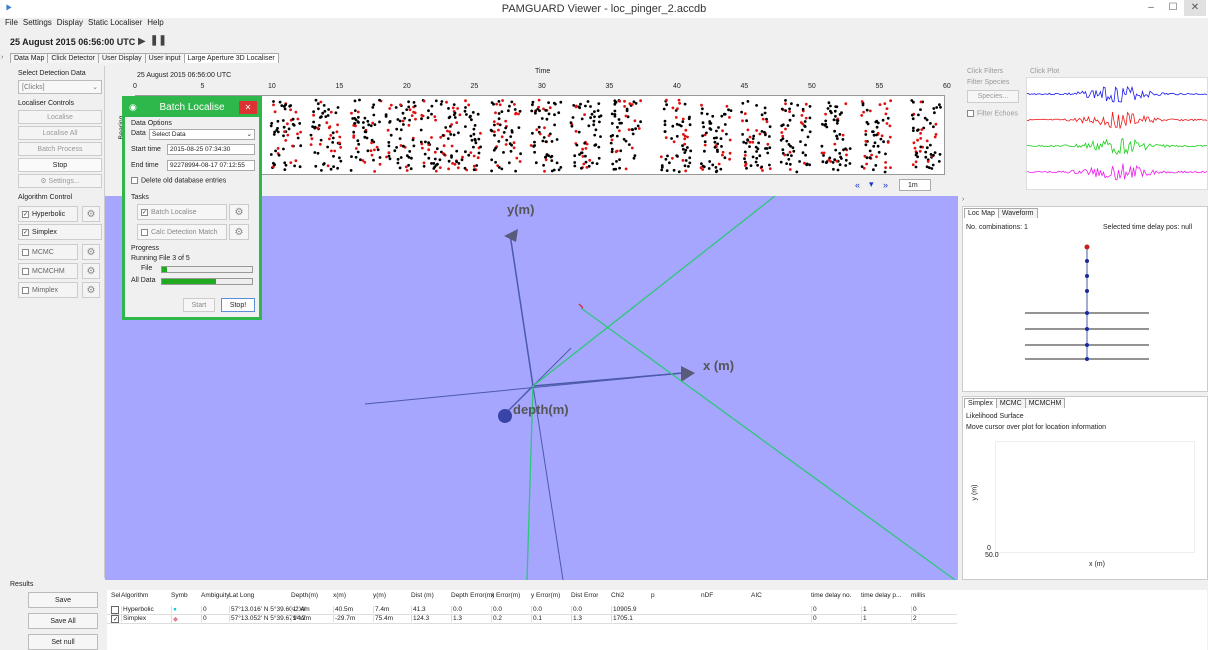 This screenshot has height=650, width=1208. What do you see at coordinates (305, 595) in the screenshot?
I see `column-header-depth: Depth(m)` at bounding box center [305, 595].